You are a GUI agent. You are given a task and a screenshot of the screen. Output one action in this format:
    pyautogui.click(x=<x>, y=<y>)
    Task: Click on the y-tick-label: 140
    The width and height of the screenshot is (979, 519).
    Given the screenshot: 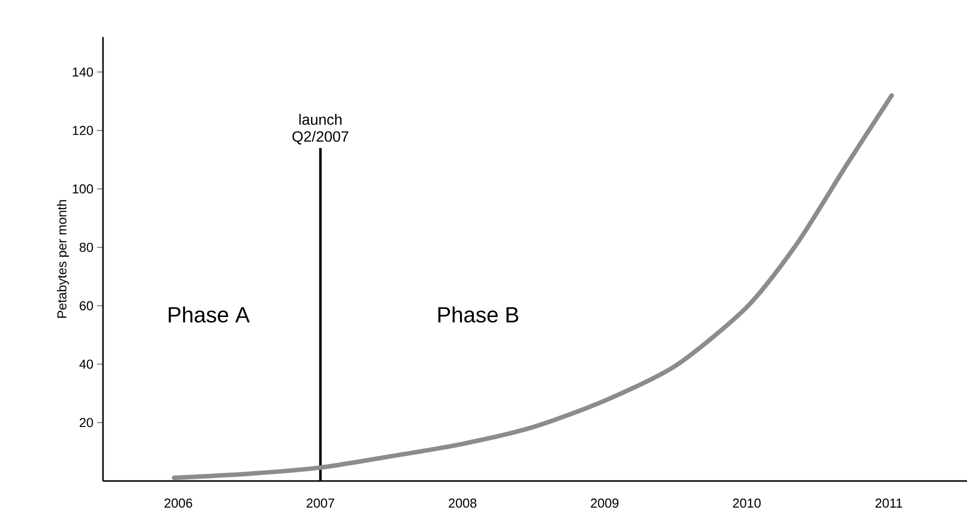 What is the action you would take?
    pyautogui.click(x=82, y=72)
    